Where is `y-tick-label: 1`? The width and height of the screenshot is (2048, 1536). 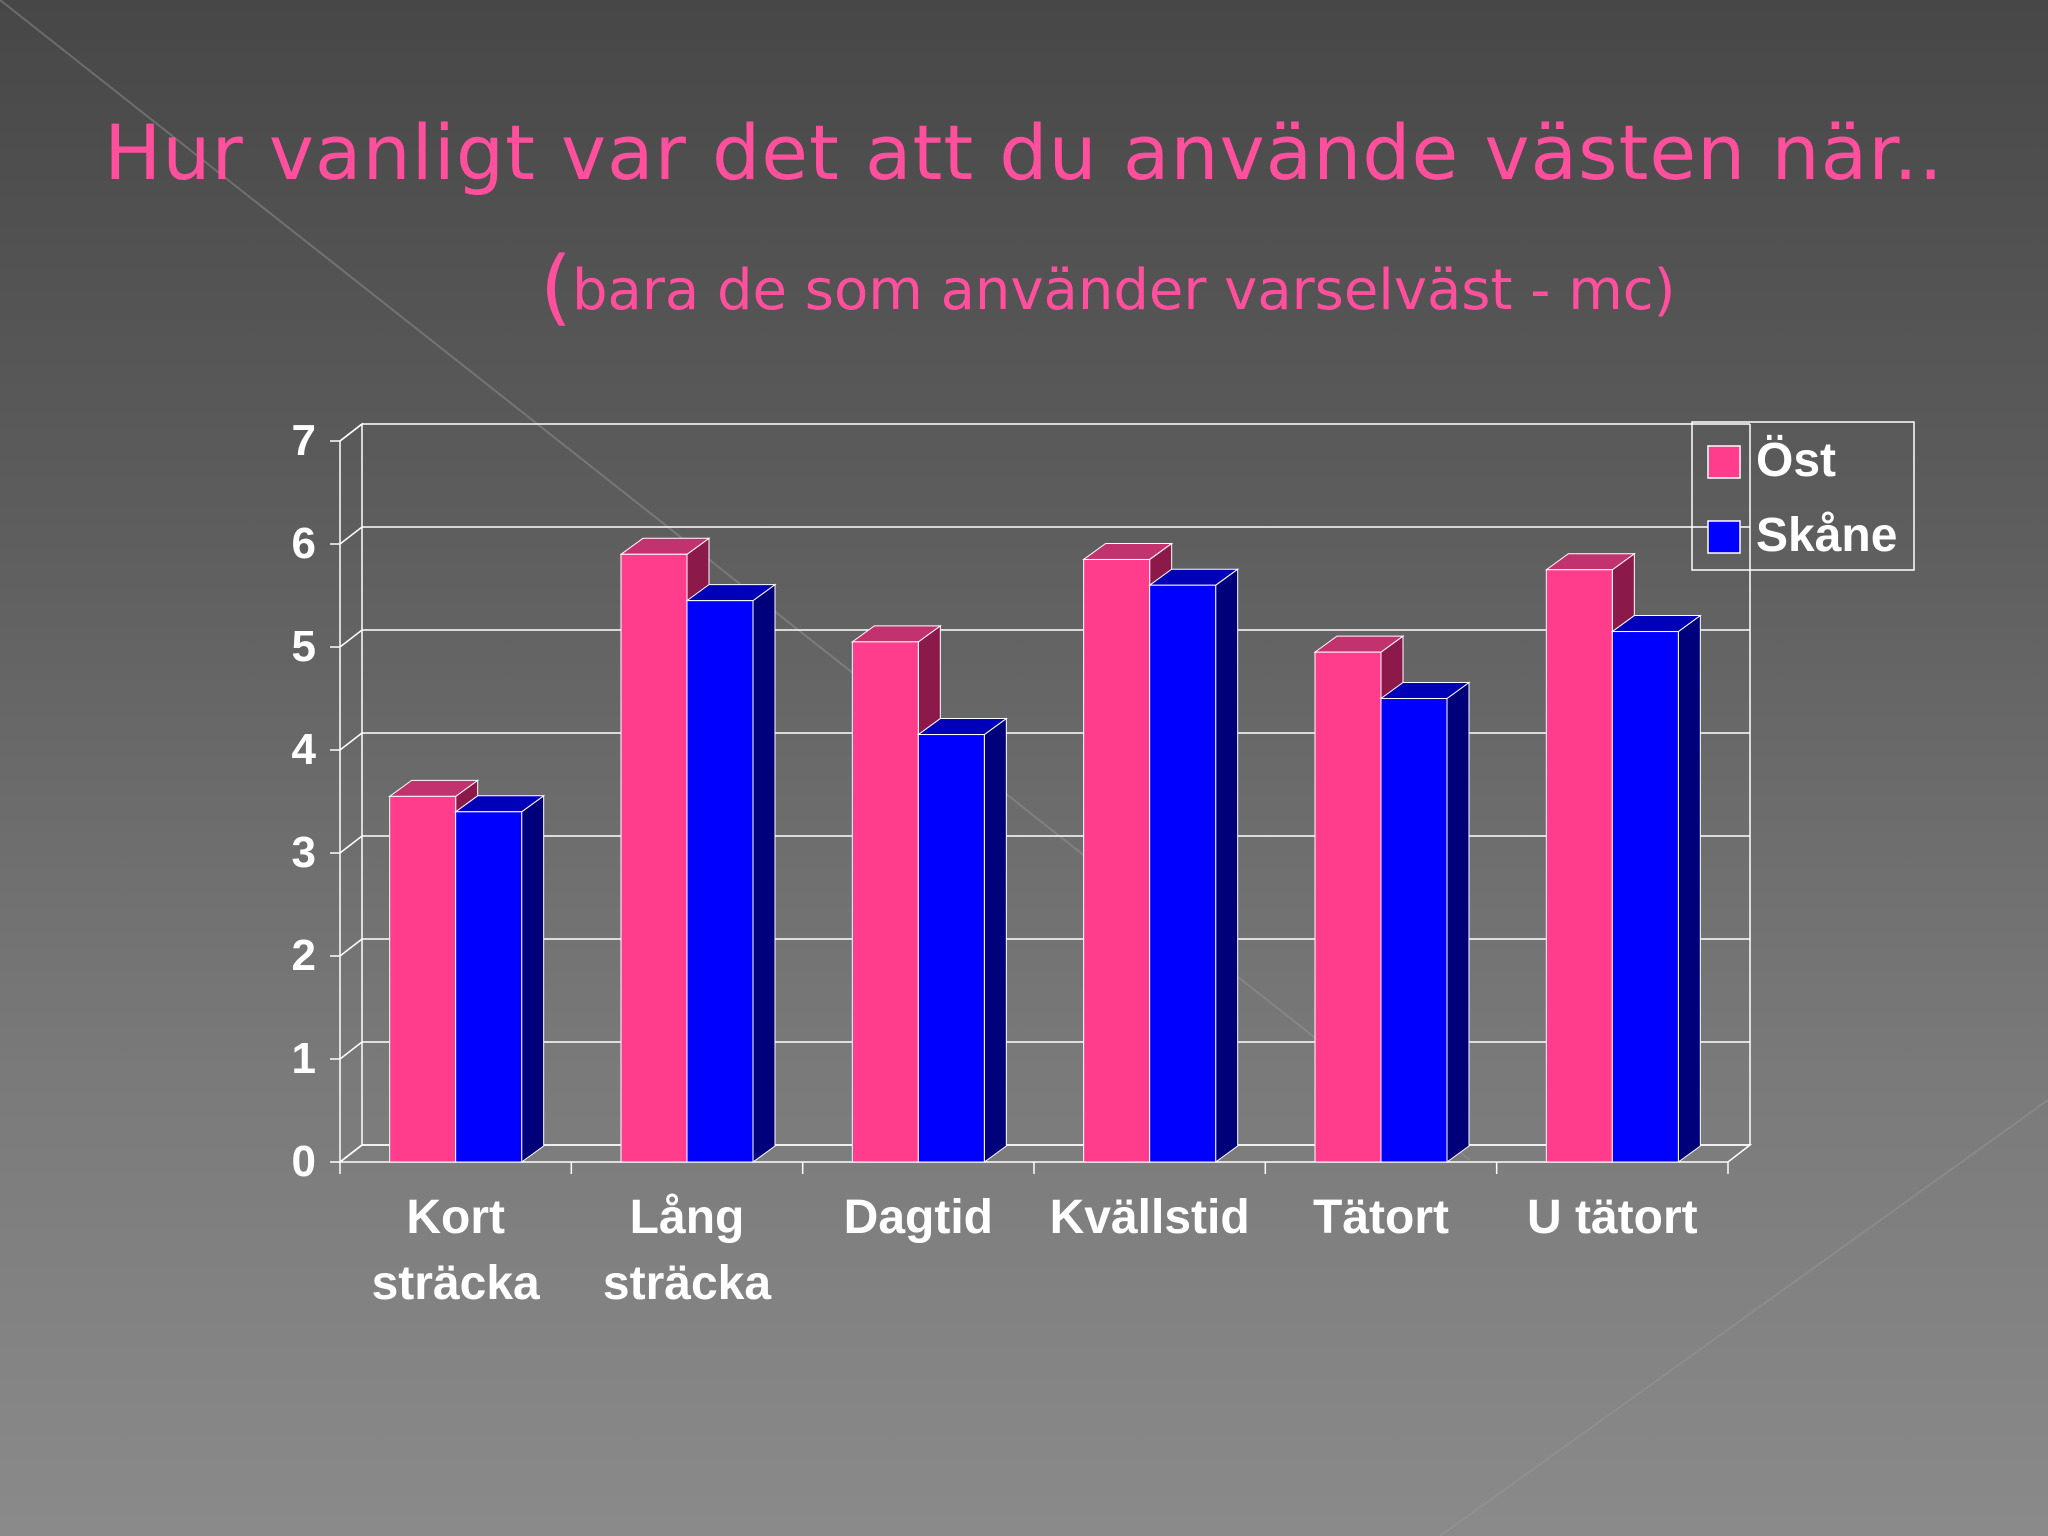 y-tick-label: 1 is located at coordinates (304, 1058).